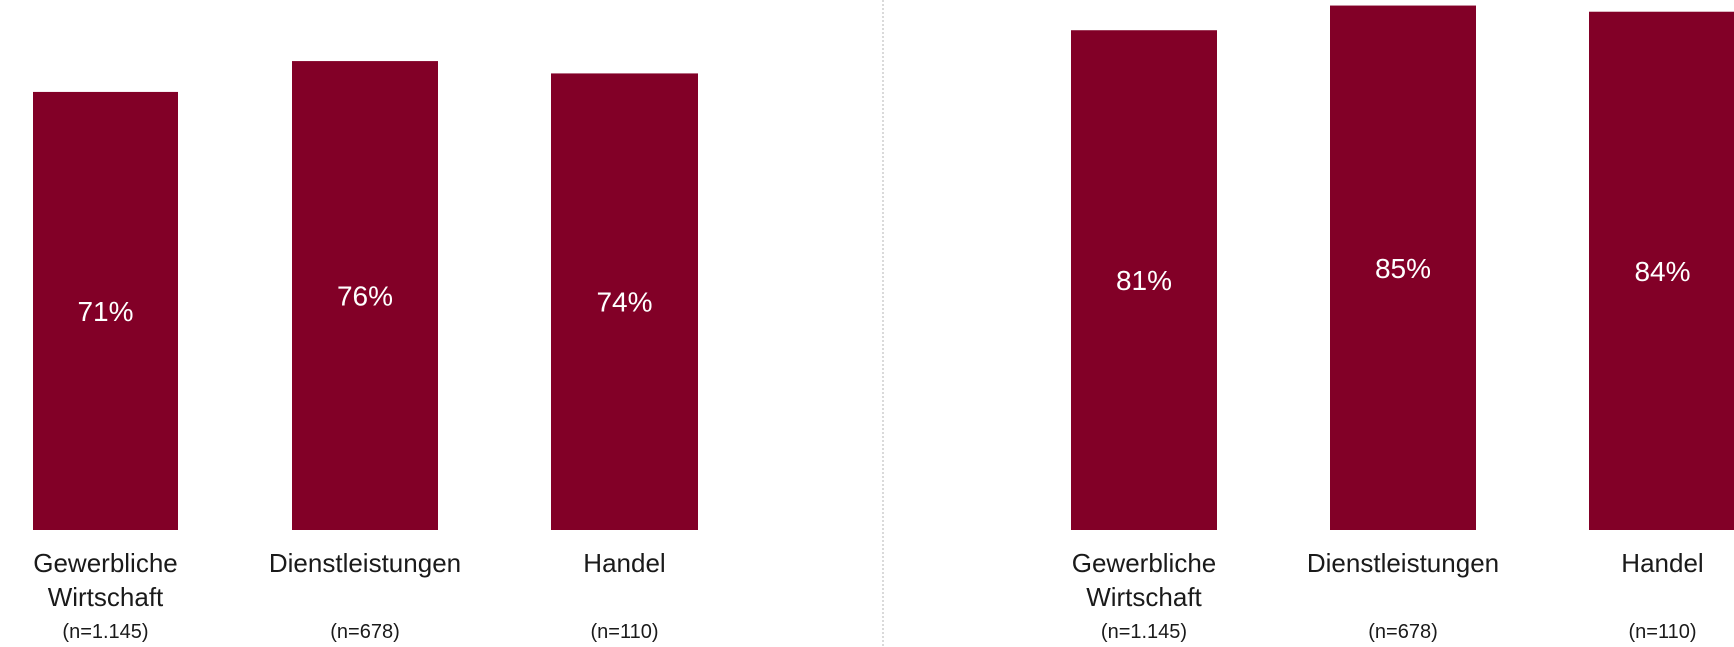 This screenshot has height=647, width=1734. I want to click on bar-value-label: 74%, so click(624, 302).